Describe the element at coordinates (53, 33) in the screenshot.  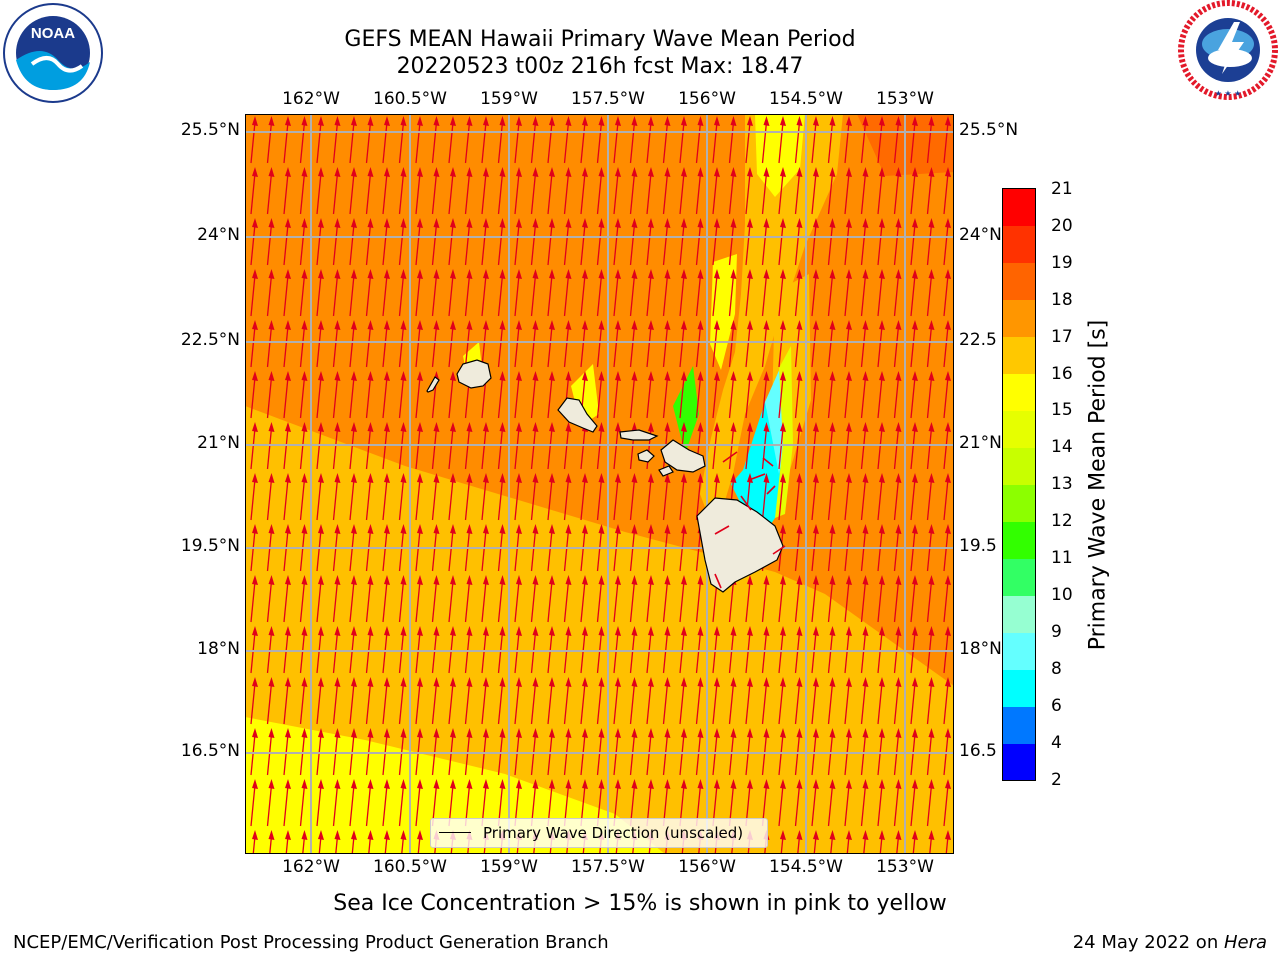
I see `noaa-logo-text: NOAA` at that location.